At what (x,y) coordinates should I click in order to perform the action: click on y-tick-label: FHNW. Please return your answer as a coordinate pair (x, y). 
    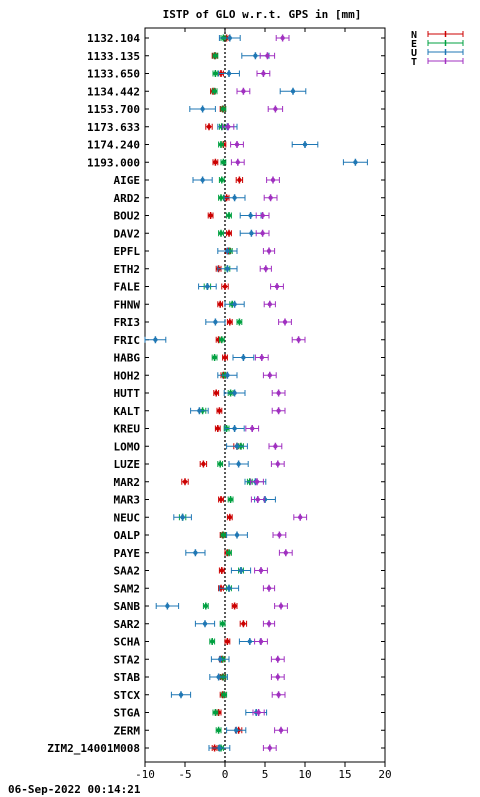
    Looking at the image, I should click on (127, 304).